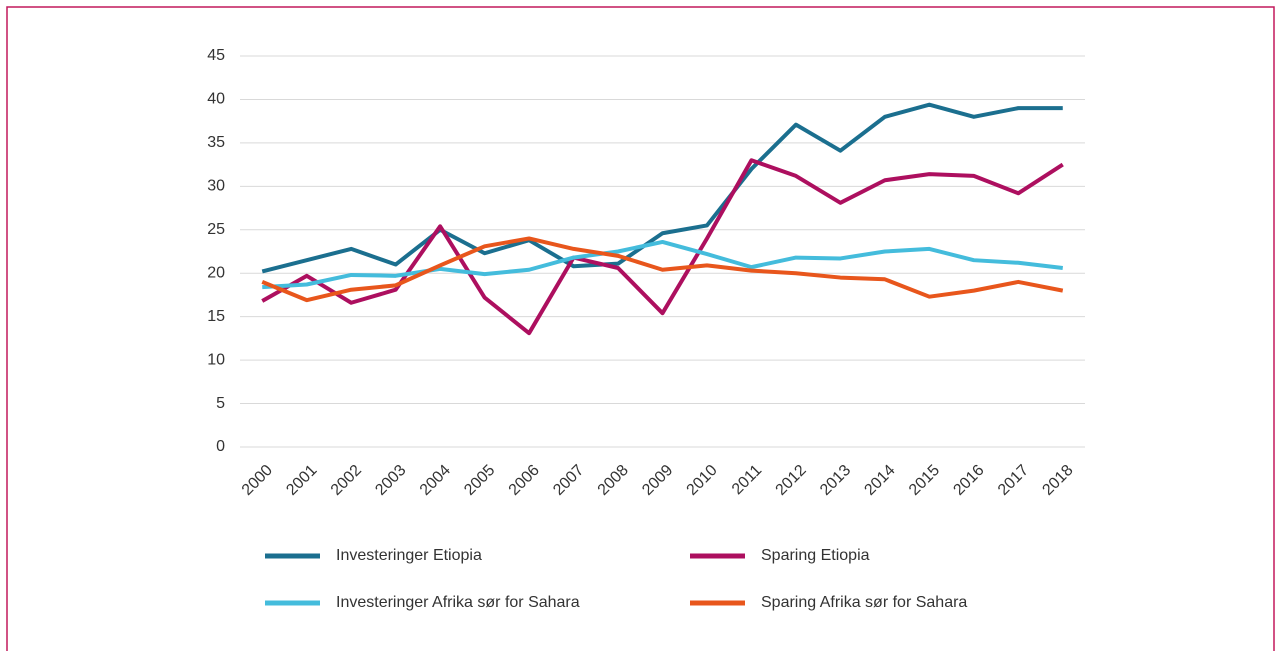 The width and height of the screenshot is (1281, 651). What do you see at coordinates (568, 480) in the screenshot?
I see `x-tick-label: 2007` at bounding box center [568, 480].